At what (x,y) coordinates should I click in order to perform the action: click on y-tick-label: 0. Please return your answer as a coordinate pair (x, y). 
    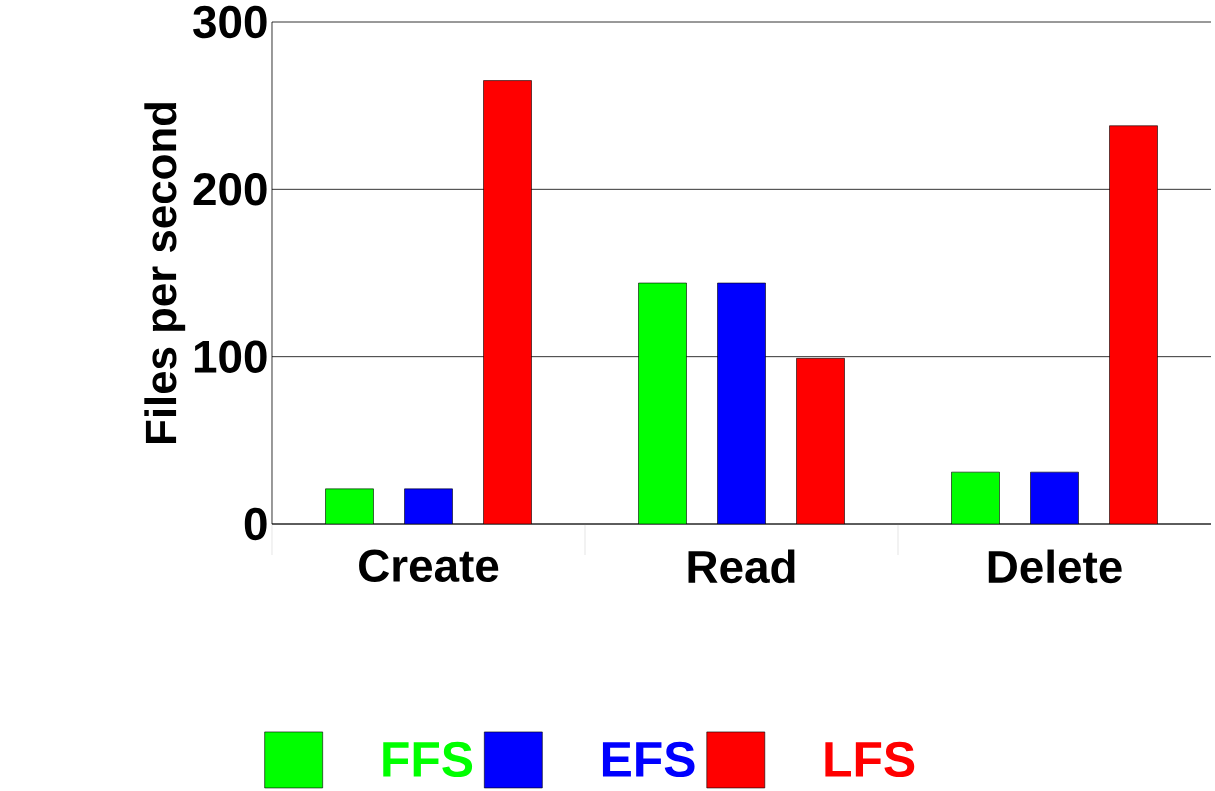
    Looking at the image, I should click on (255, 524).